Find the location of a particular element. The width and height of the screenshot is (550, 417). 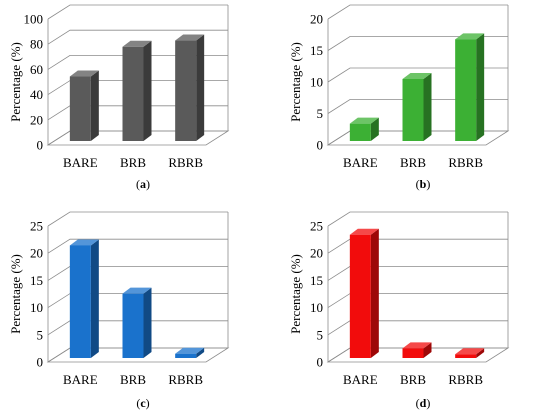

y-tick-label: 80 is located at coordinates (36, 44).